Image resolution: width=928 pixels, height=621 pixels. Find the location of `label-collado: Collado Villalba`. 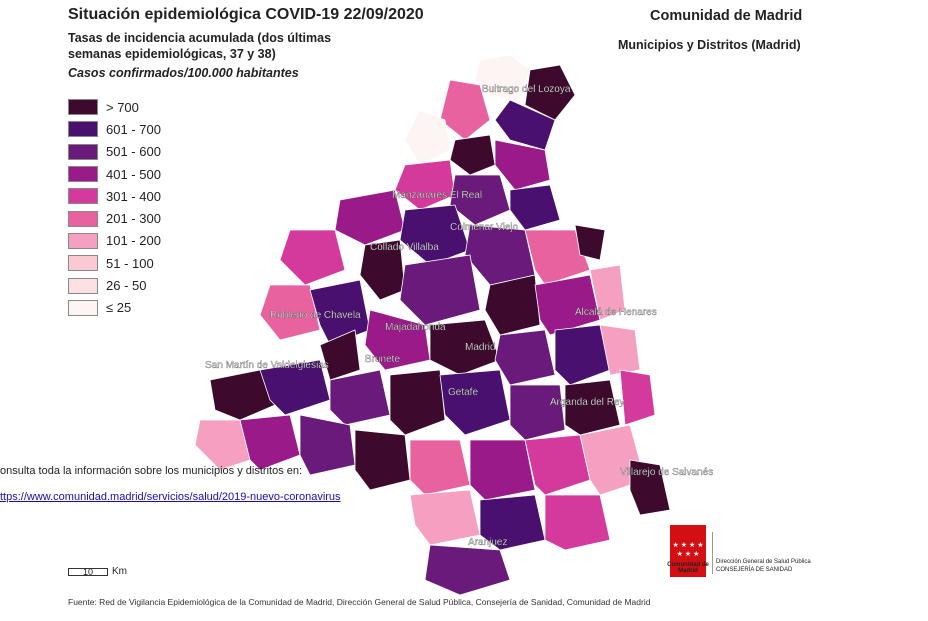

label-collado: Collado Villalba is located at coordinates (404, 247).